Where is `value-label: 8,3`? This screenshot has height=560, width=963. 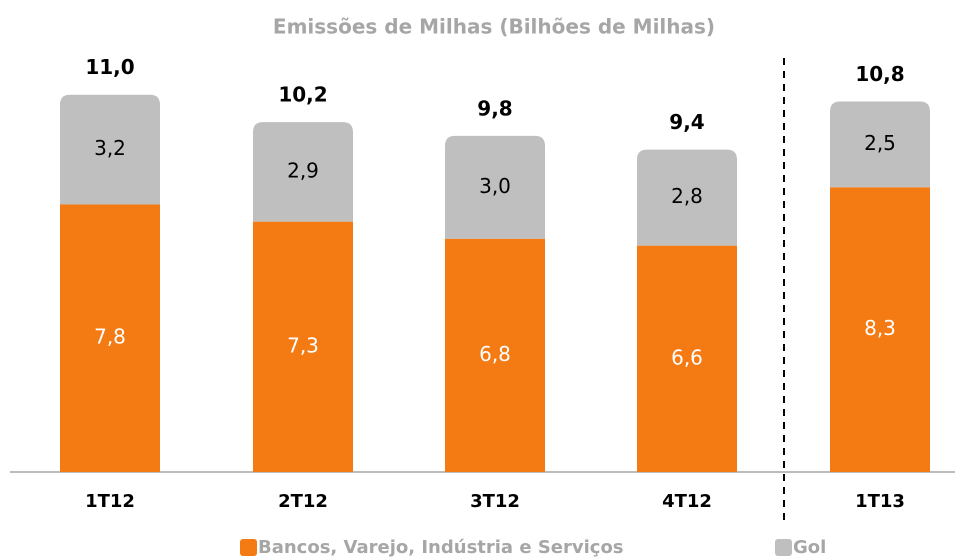
value-label: 8,3 is located at coordinates (880, 328).